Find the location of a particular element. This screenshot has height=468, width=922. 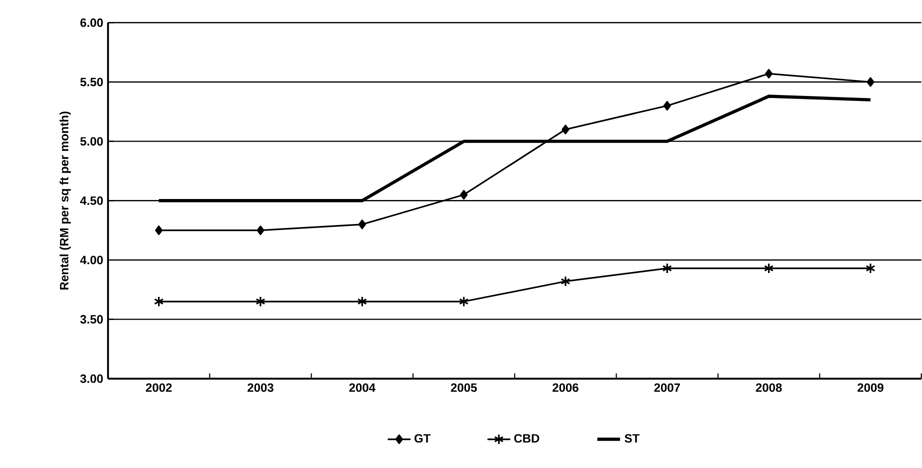

legend-label: GT is located at coordinates (422, 438).